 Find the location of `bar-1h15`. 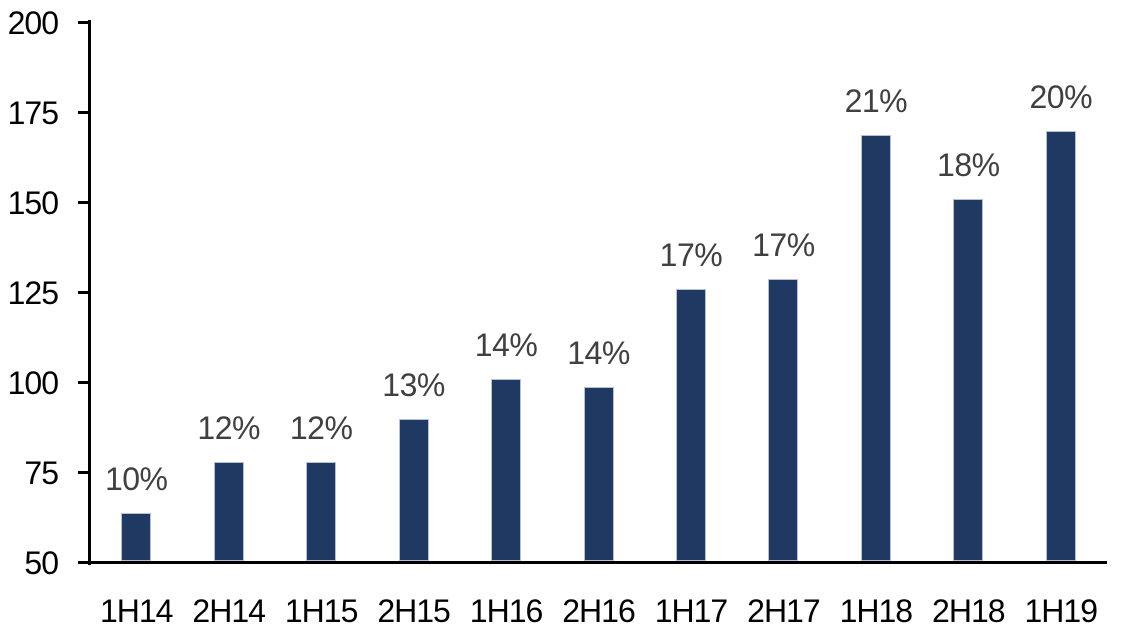

bar-1h15 is located at coordinates (321, 511).